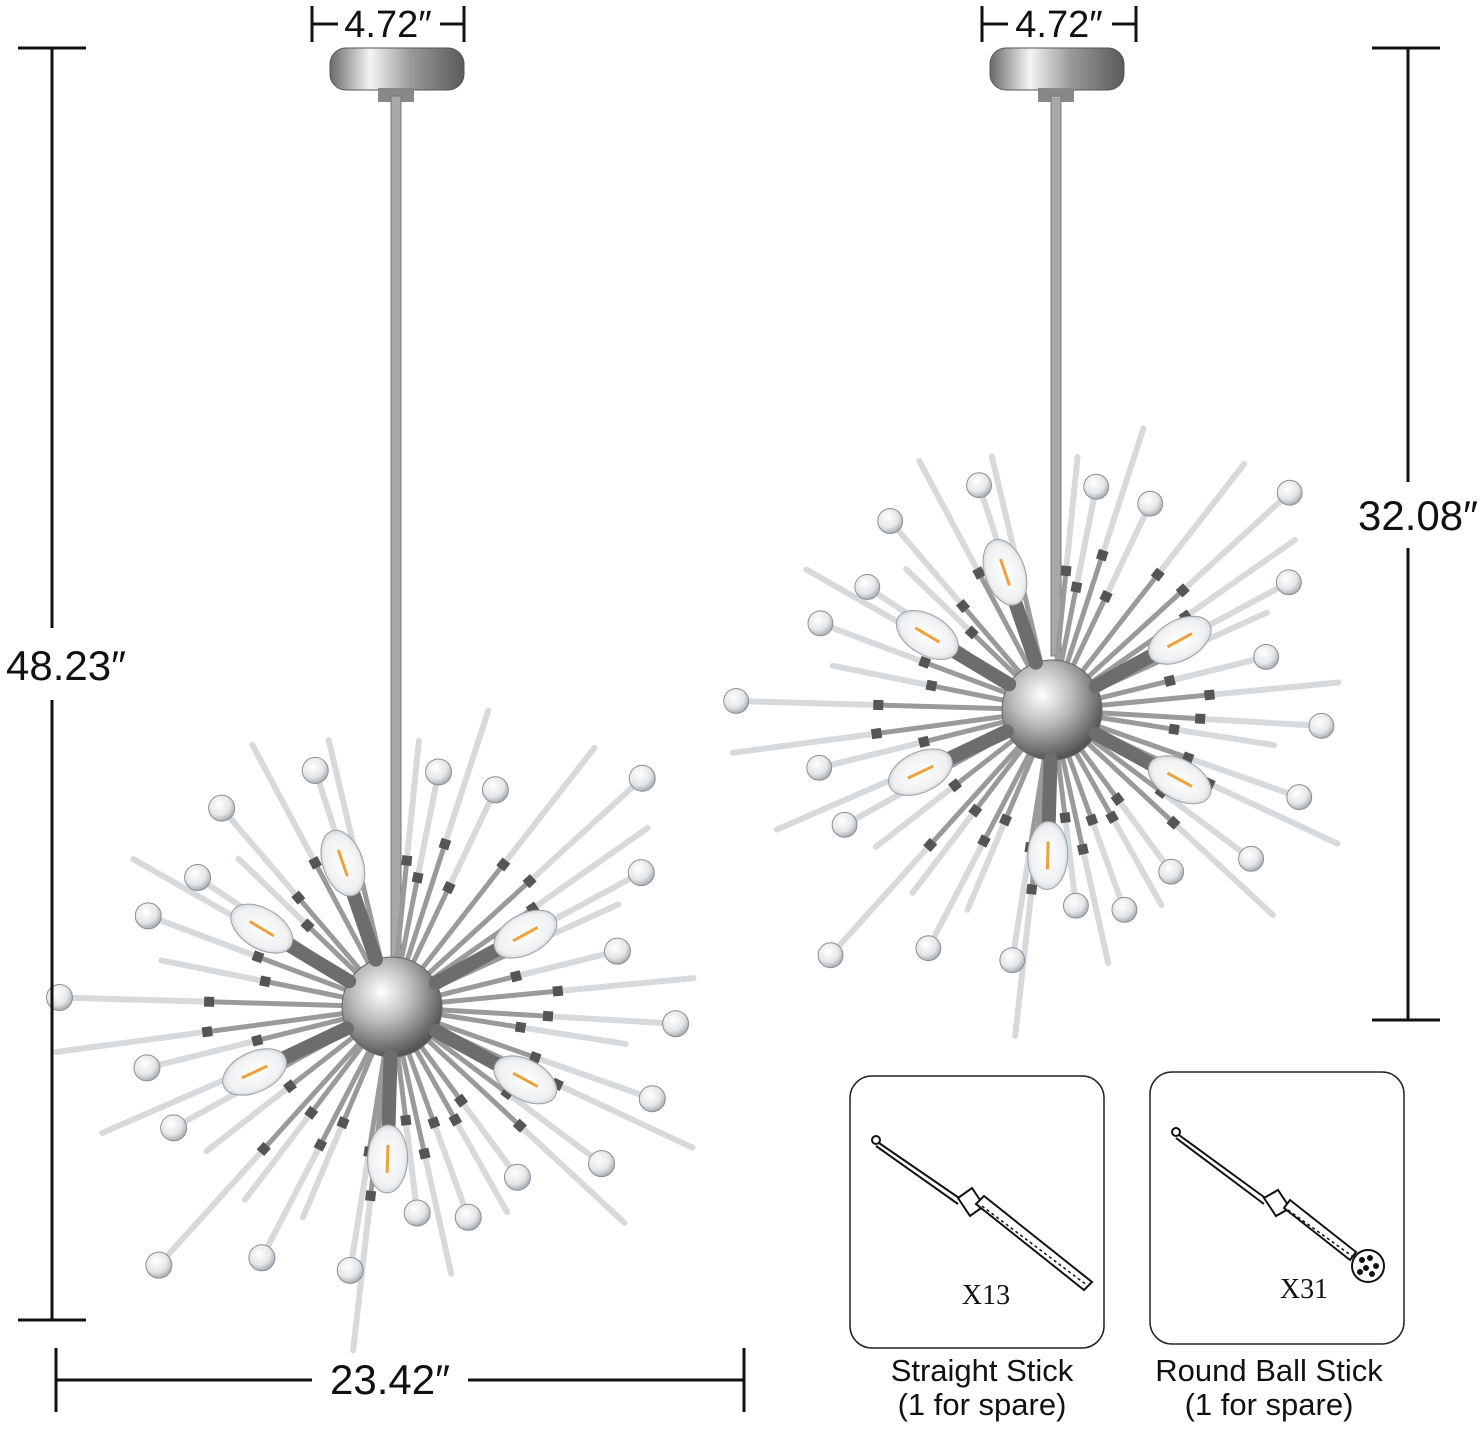  I want to click on right-canopy, so click(1057, 74).